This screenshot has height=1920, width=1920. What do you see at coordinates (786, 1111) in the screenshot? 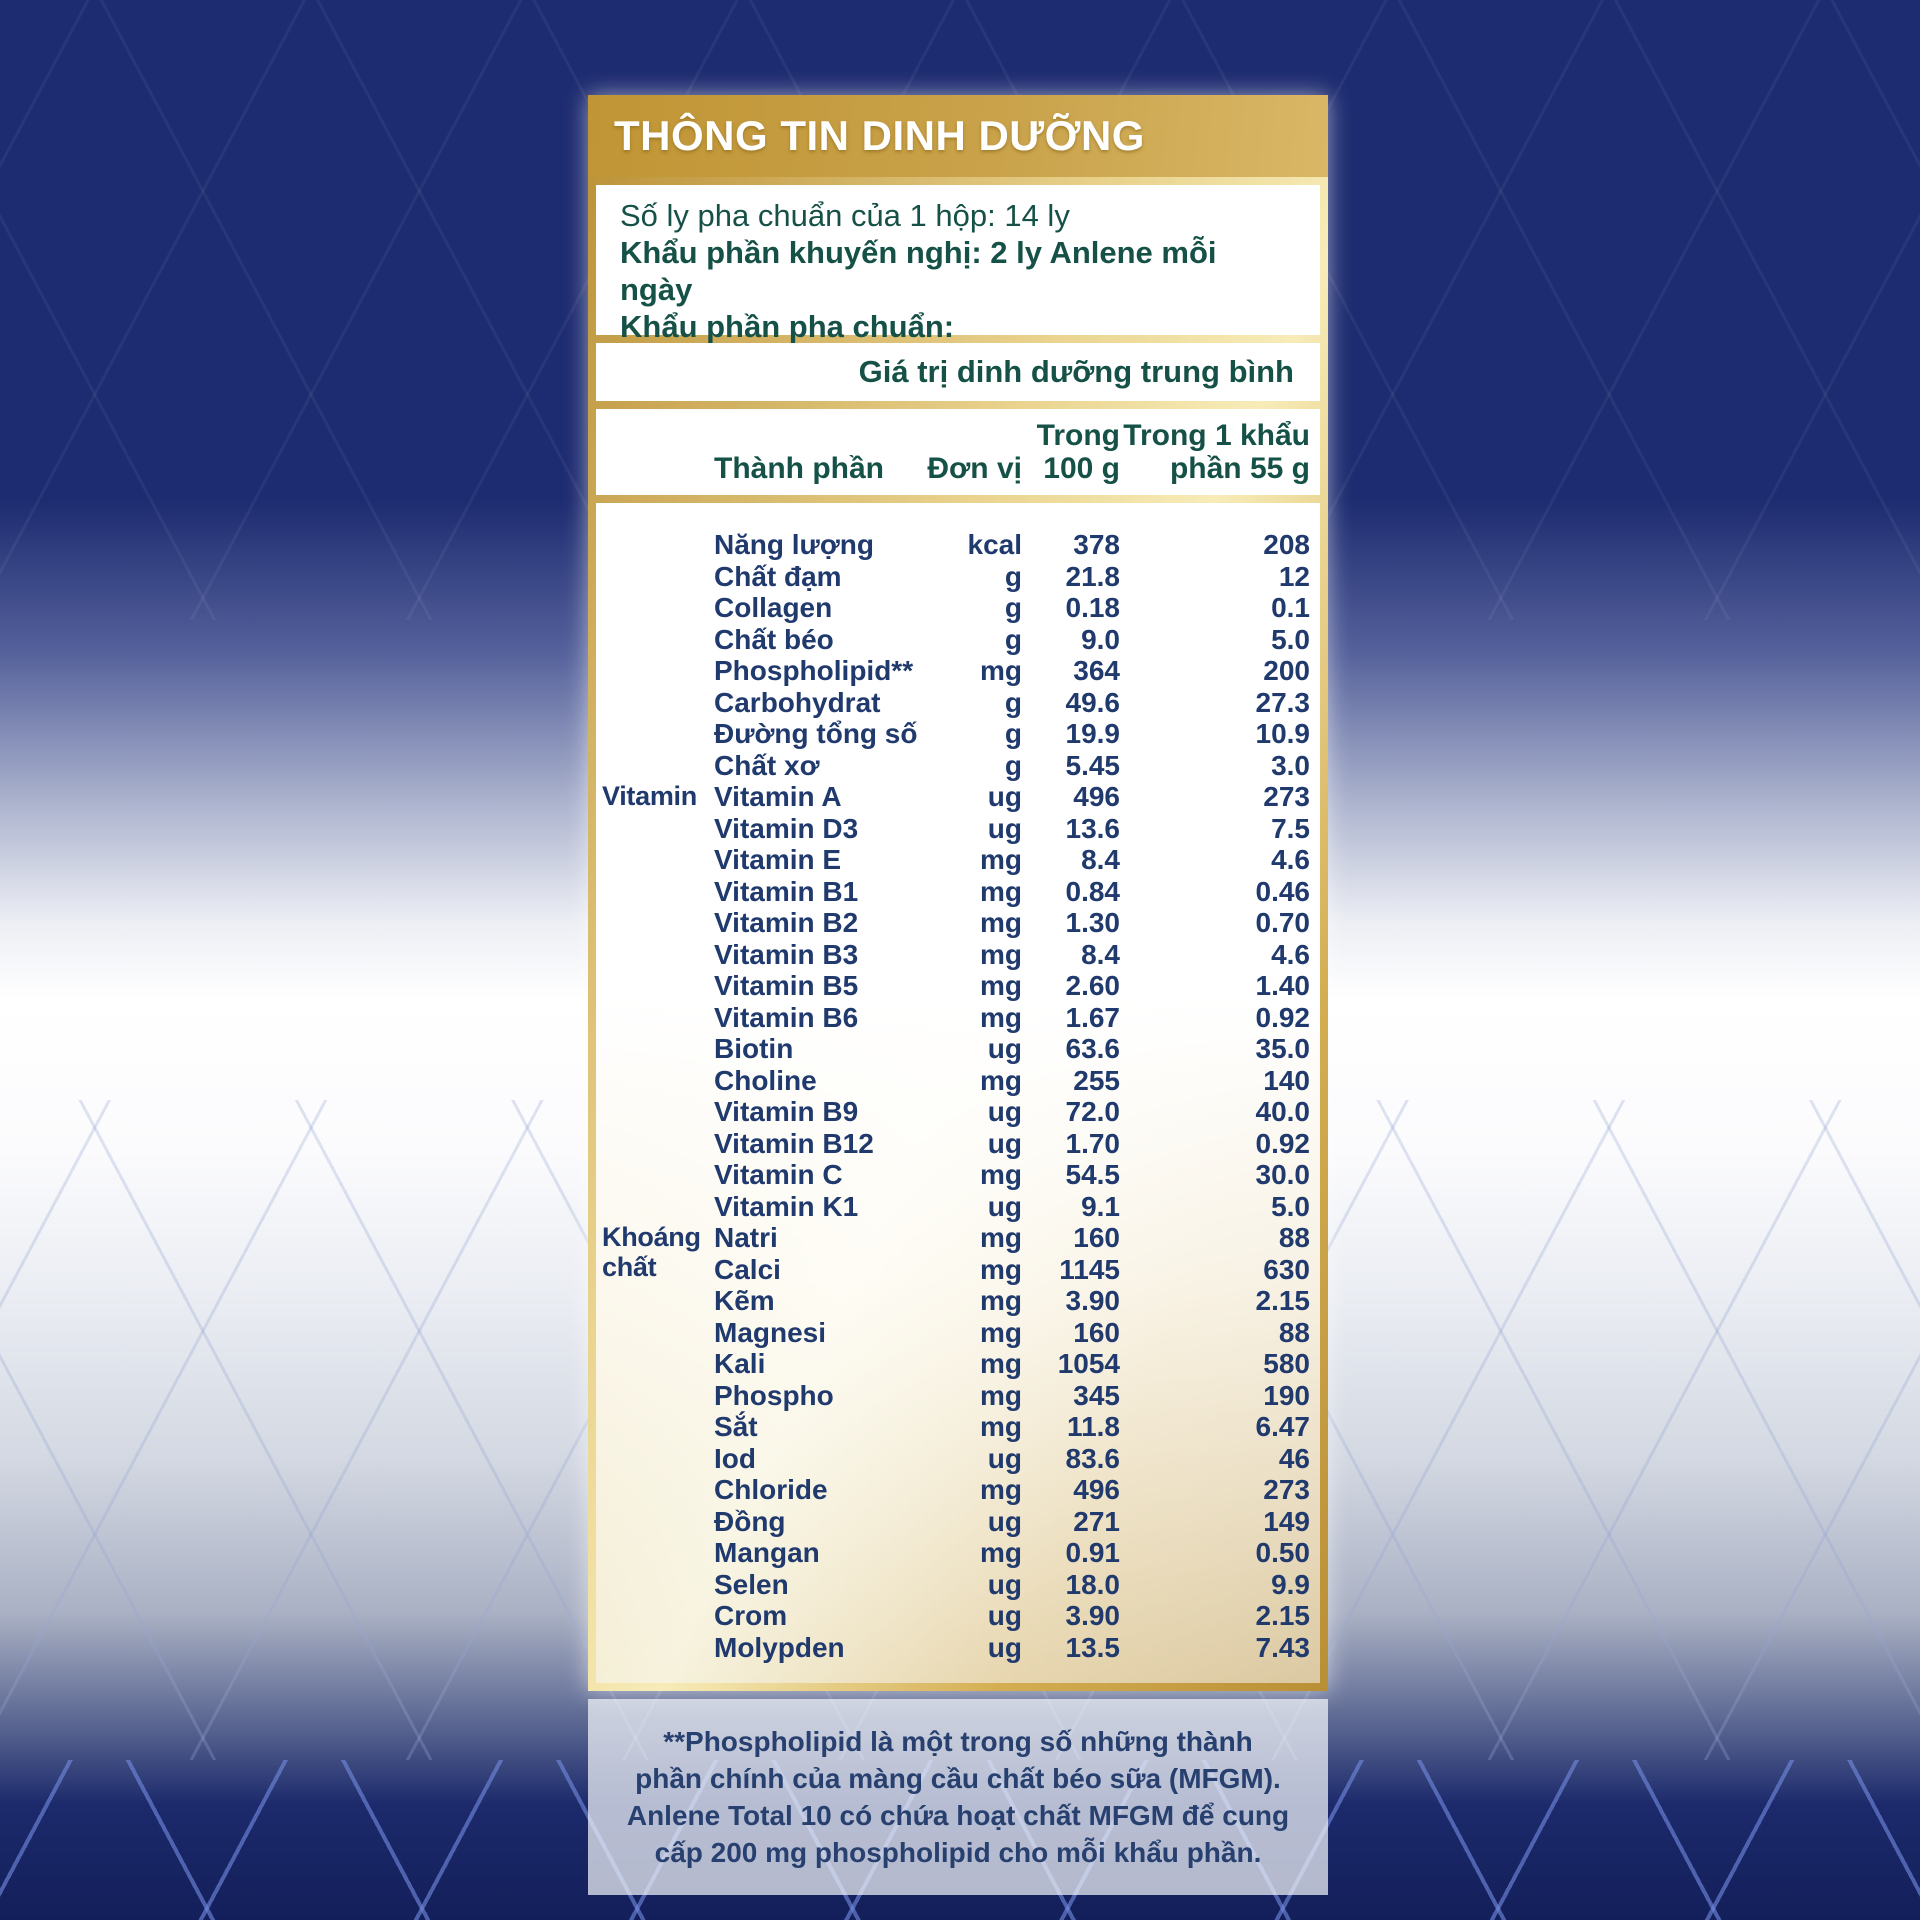
I see `component-name-cell: Vitamin B9` at bounding box center [786, 1111].